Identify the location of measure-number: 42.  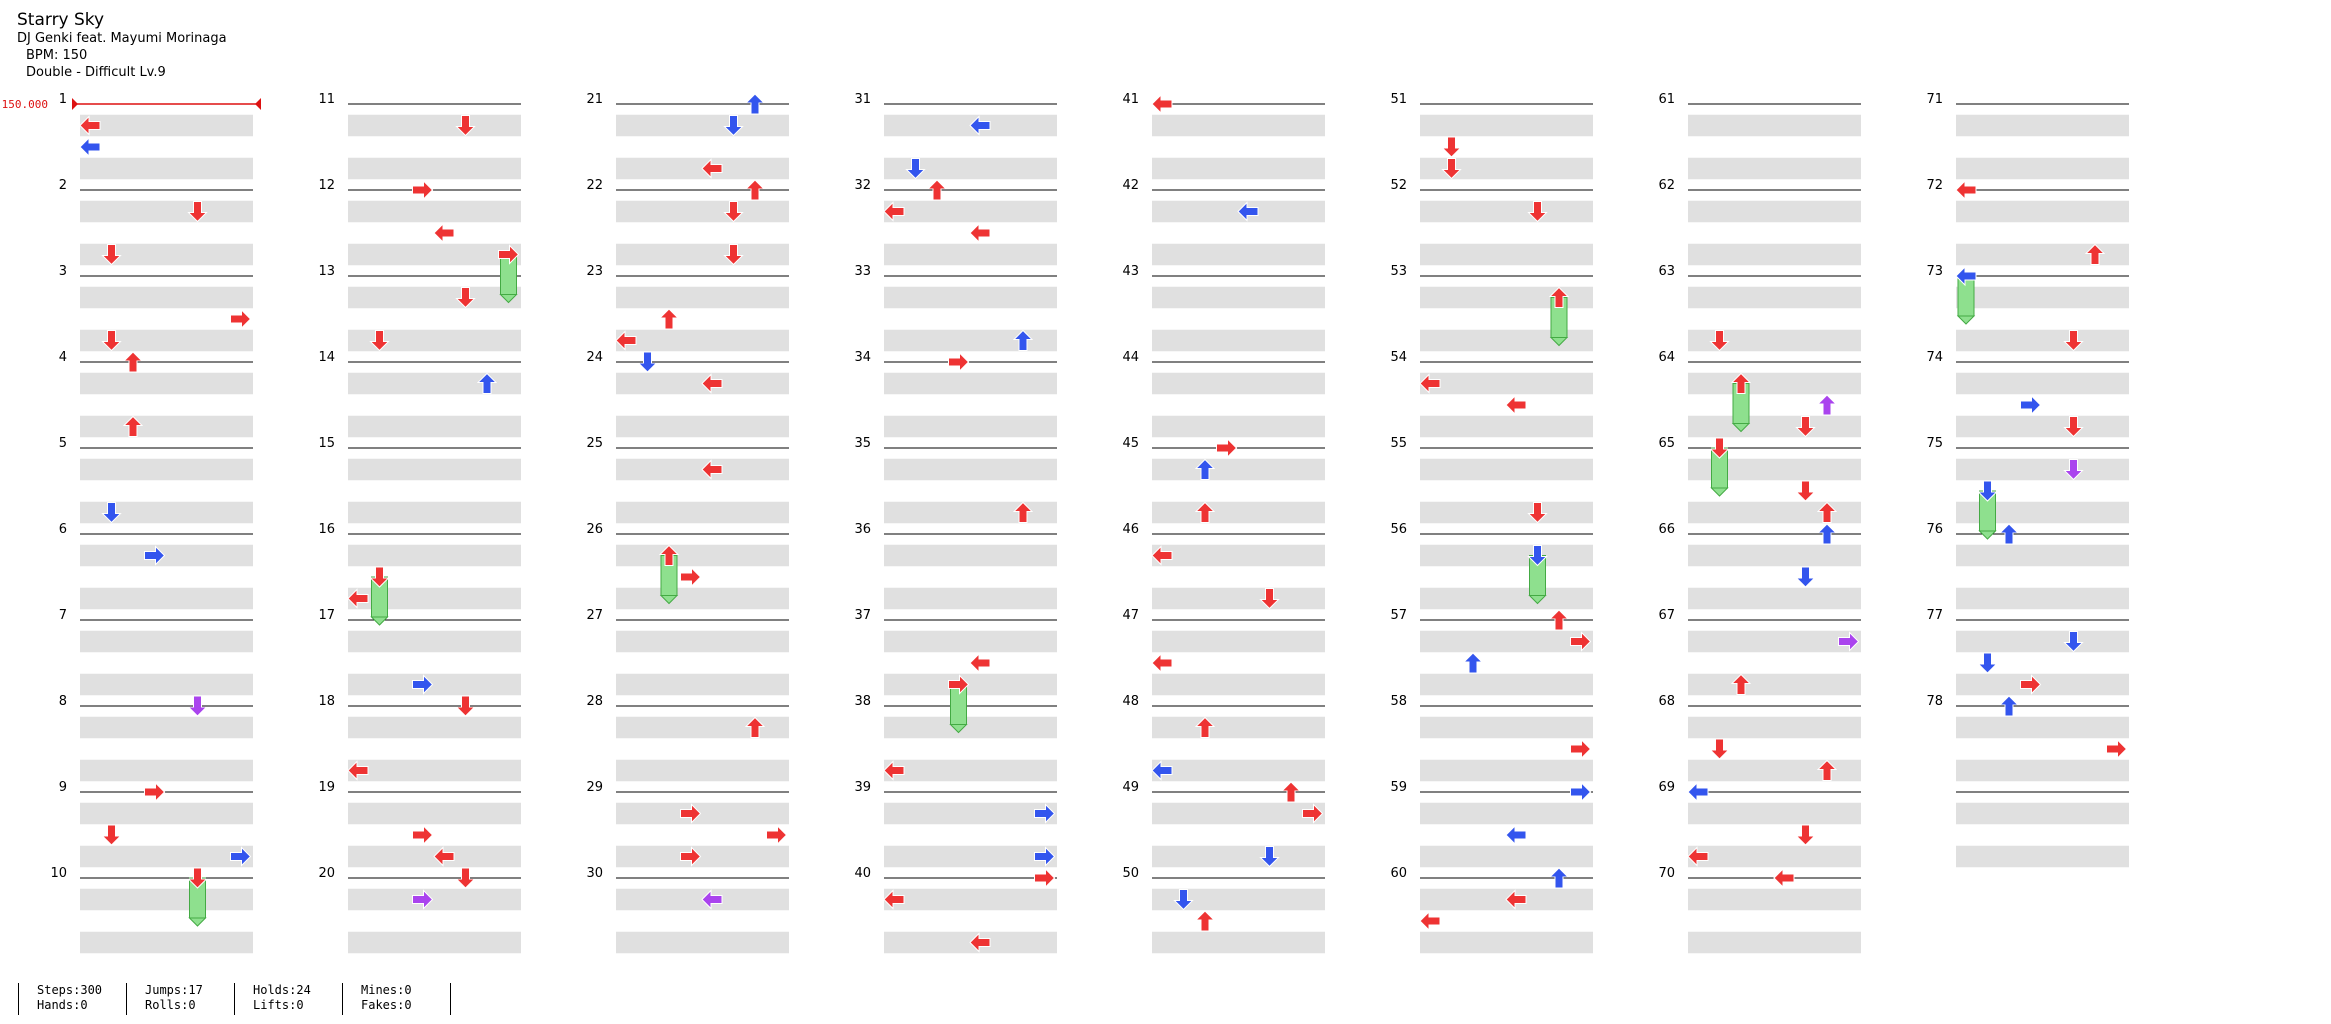
(1130, 185).